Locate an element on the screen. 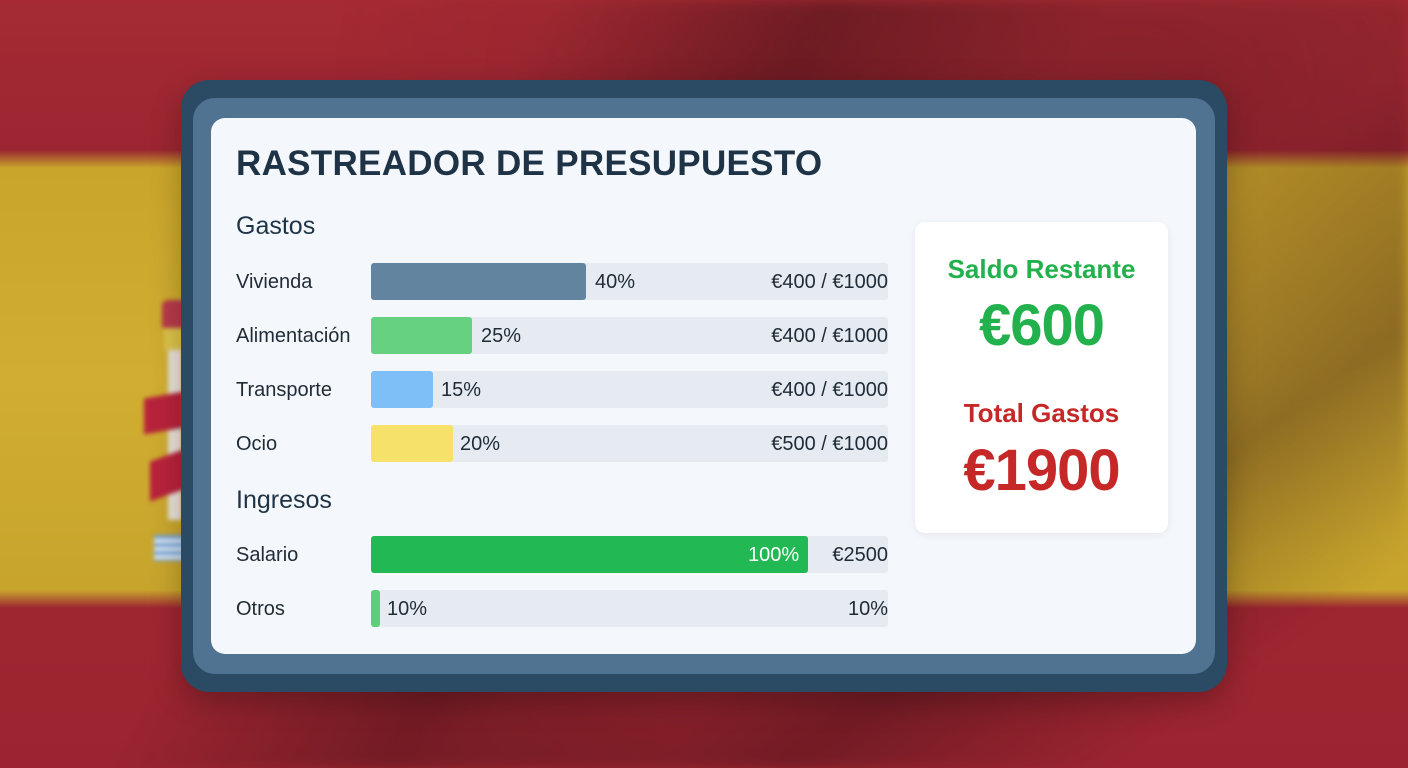 Image resolution: width=1408 pixels, height=768 pixels. expense-row-vivienda: Vivienda 40% €400 / €1000 is located at coordinates (562, 282).